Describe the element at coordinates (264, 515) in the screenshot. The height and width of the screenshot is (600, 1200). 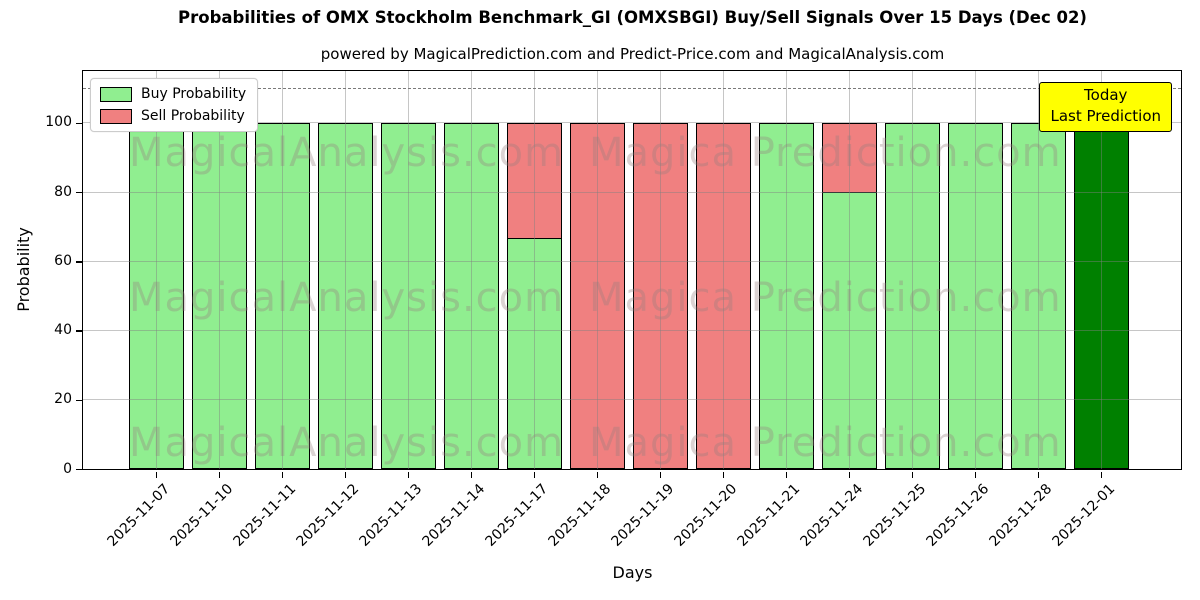
I see `x-tick-label: 2025-11-11` at that location.